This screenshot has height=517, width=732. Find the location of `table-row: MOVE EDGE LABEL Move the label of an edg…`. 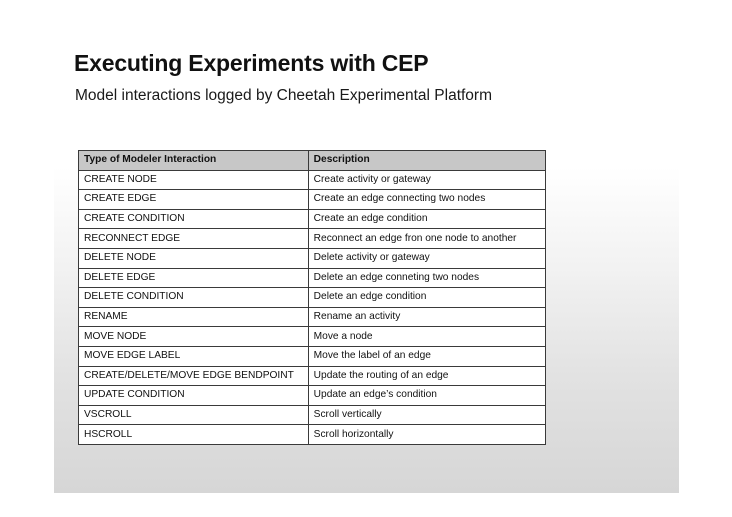

table-row: MOVE EDGE LABEL Move the label of an edg… is located at coordinates (312, 356).